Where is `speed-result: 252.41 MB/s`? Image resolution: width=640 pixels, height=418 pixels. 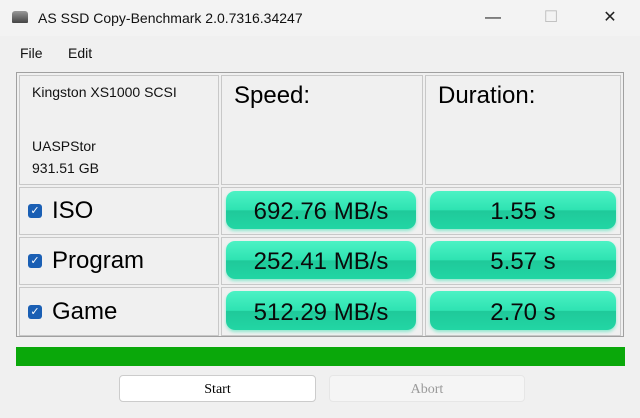
speed-result: 252.41 MB/s is located at coordinates (321, 260).